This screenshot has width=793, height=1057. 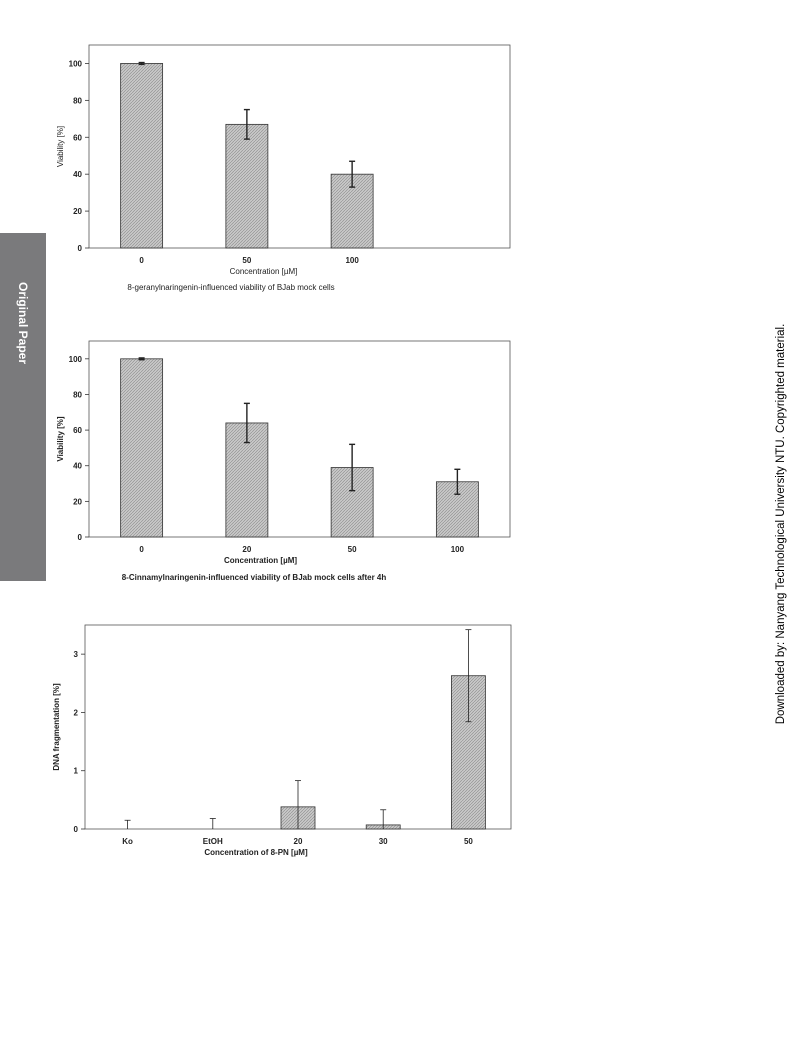 What do you see at coordinates (56, 727) in the screenshot?
I see `y-axis-title: DNA fragmentation [%]` at bounding box center [56, 727].